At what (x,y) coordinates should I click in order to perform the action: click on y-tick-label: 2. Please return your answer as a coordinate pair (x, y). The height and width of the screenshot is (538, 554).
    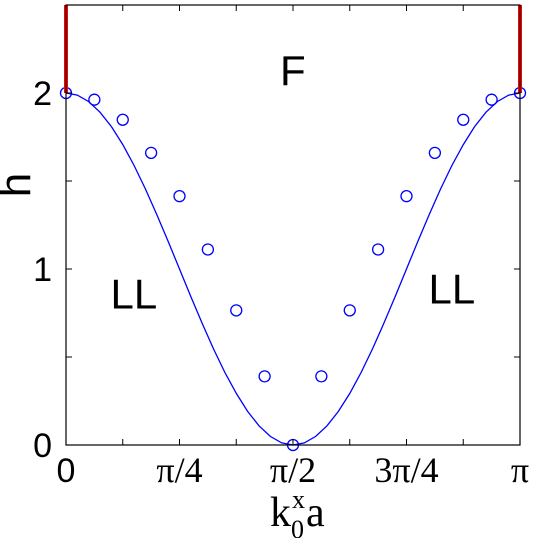
    Looking at the image, I should click on (42, 94).